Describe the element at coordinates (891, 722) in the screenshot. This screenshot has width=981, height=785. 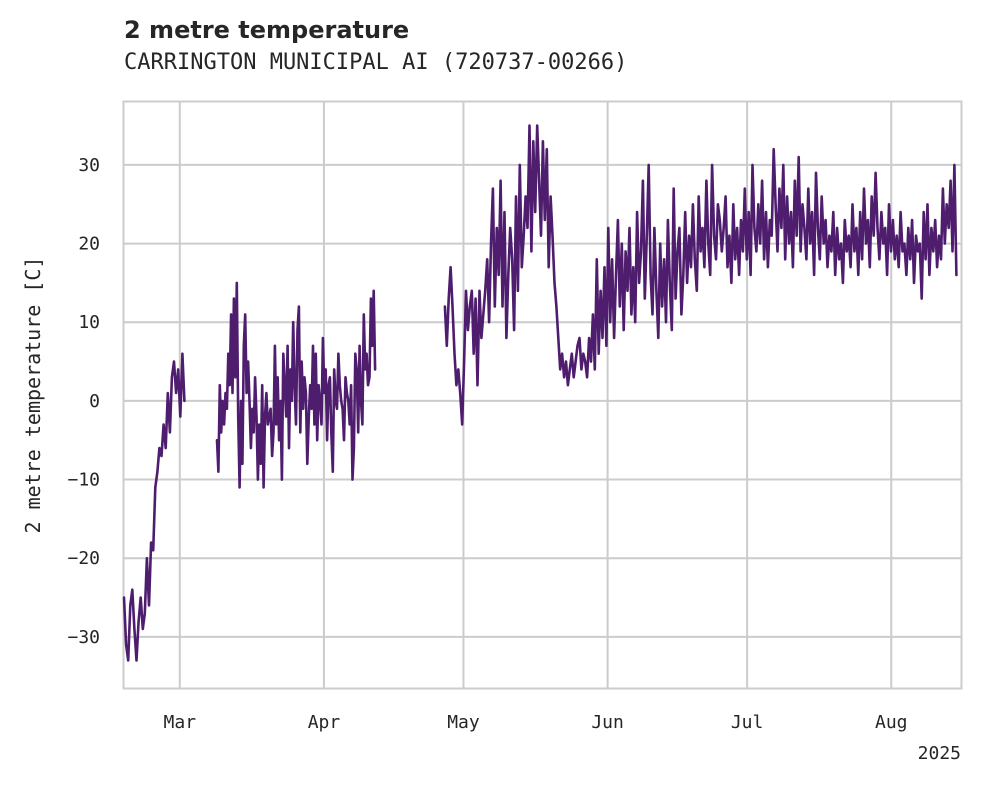
I see `x-tick-label: Aug` at that location.